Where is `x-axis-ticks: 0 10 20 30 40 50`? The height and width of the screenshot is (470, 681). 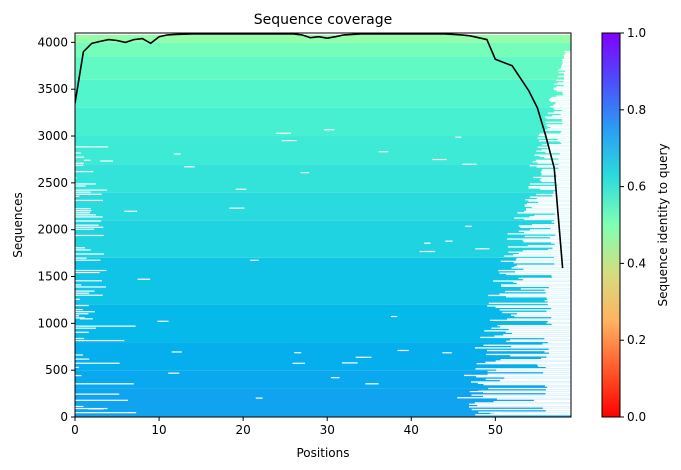 x-axis-ticks: 0 10 20 30 40 50 is located at coordinates (287, 427).